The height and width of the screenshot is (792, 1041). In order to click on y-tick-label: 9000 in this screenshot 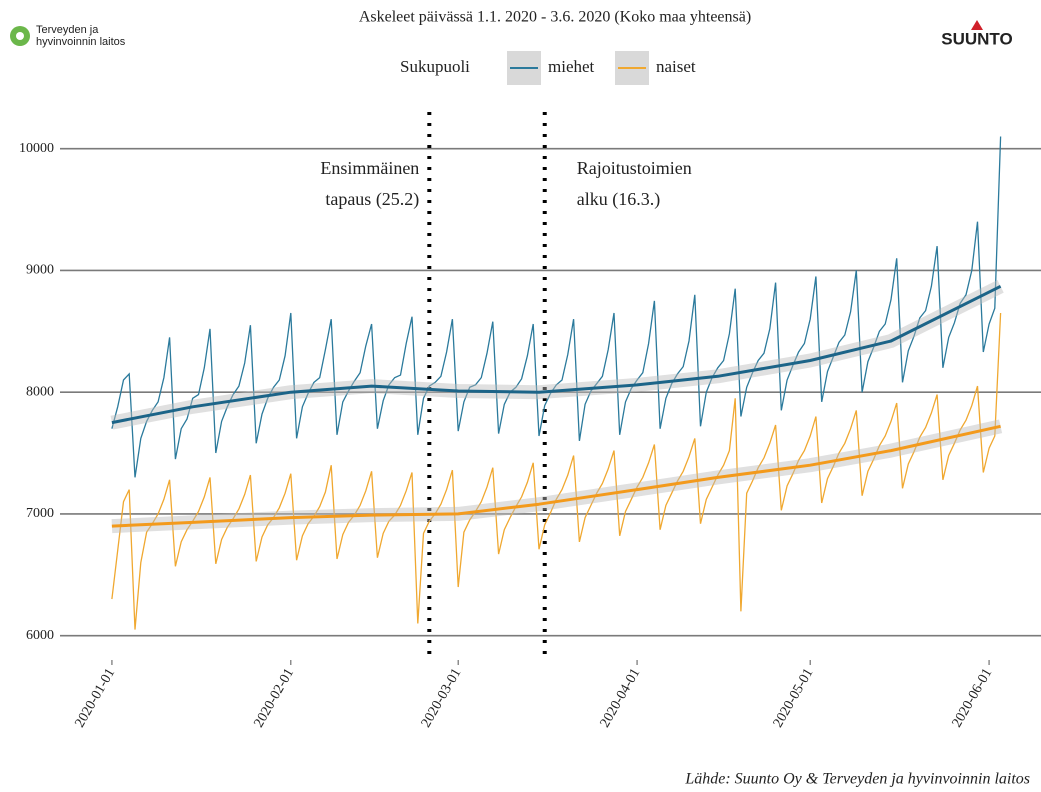, I will do `click(40, 270)`.